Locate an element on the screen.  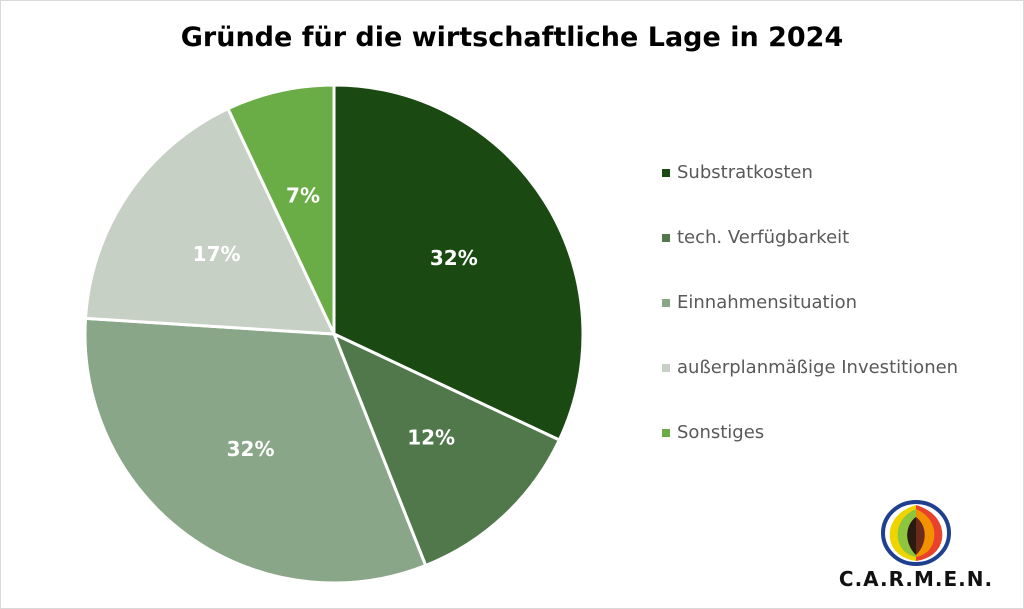
data-label-einnahmensituation: 32% is located at coordinates (251, 449).